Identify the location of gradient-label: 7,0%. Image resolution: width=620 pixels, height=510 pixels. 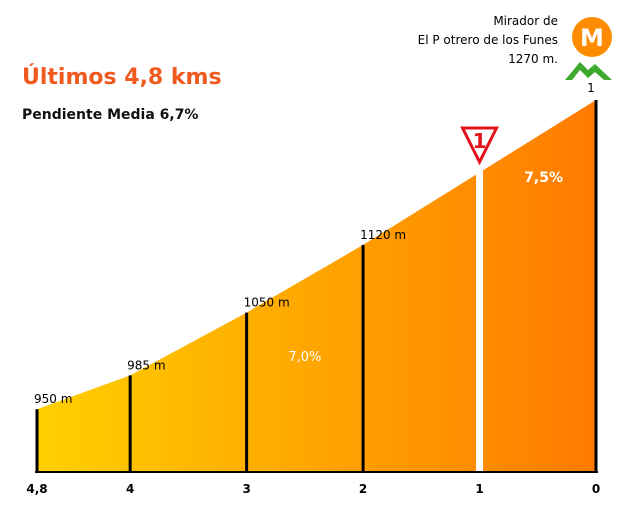
(304, 357).